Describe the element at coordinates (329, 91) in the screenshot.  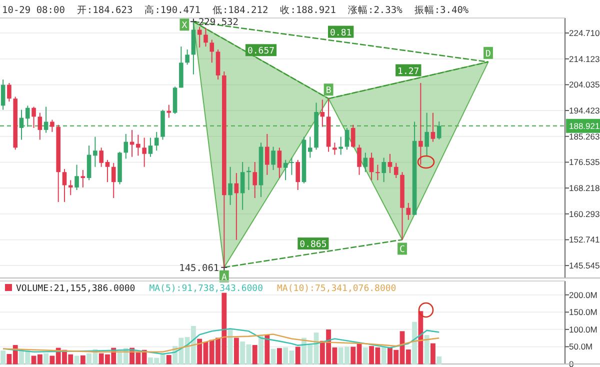
I see `data-label: B` at that location.